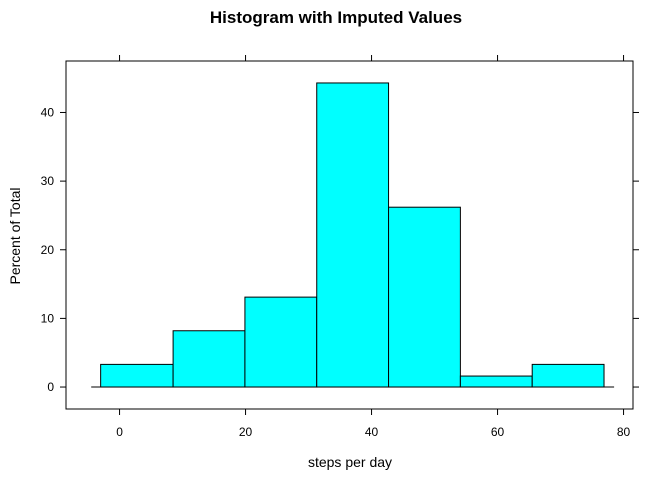 Image resolution: width=672 pixels, height=480 pixels. Describe the element at coordinates (48, 250) in the screenshot. I see `y-tick-label: 20` at that location.